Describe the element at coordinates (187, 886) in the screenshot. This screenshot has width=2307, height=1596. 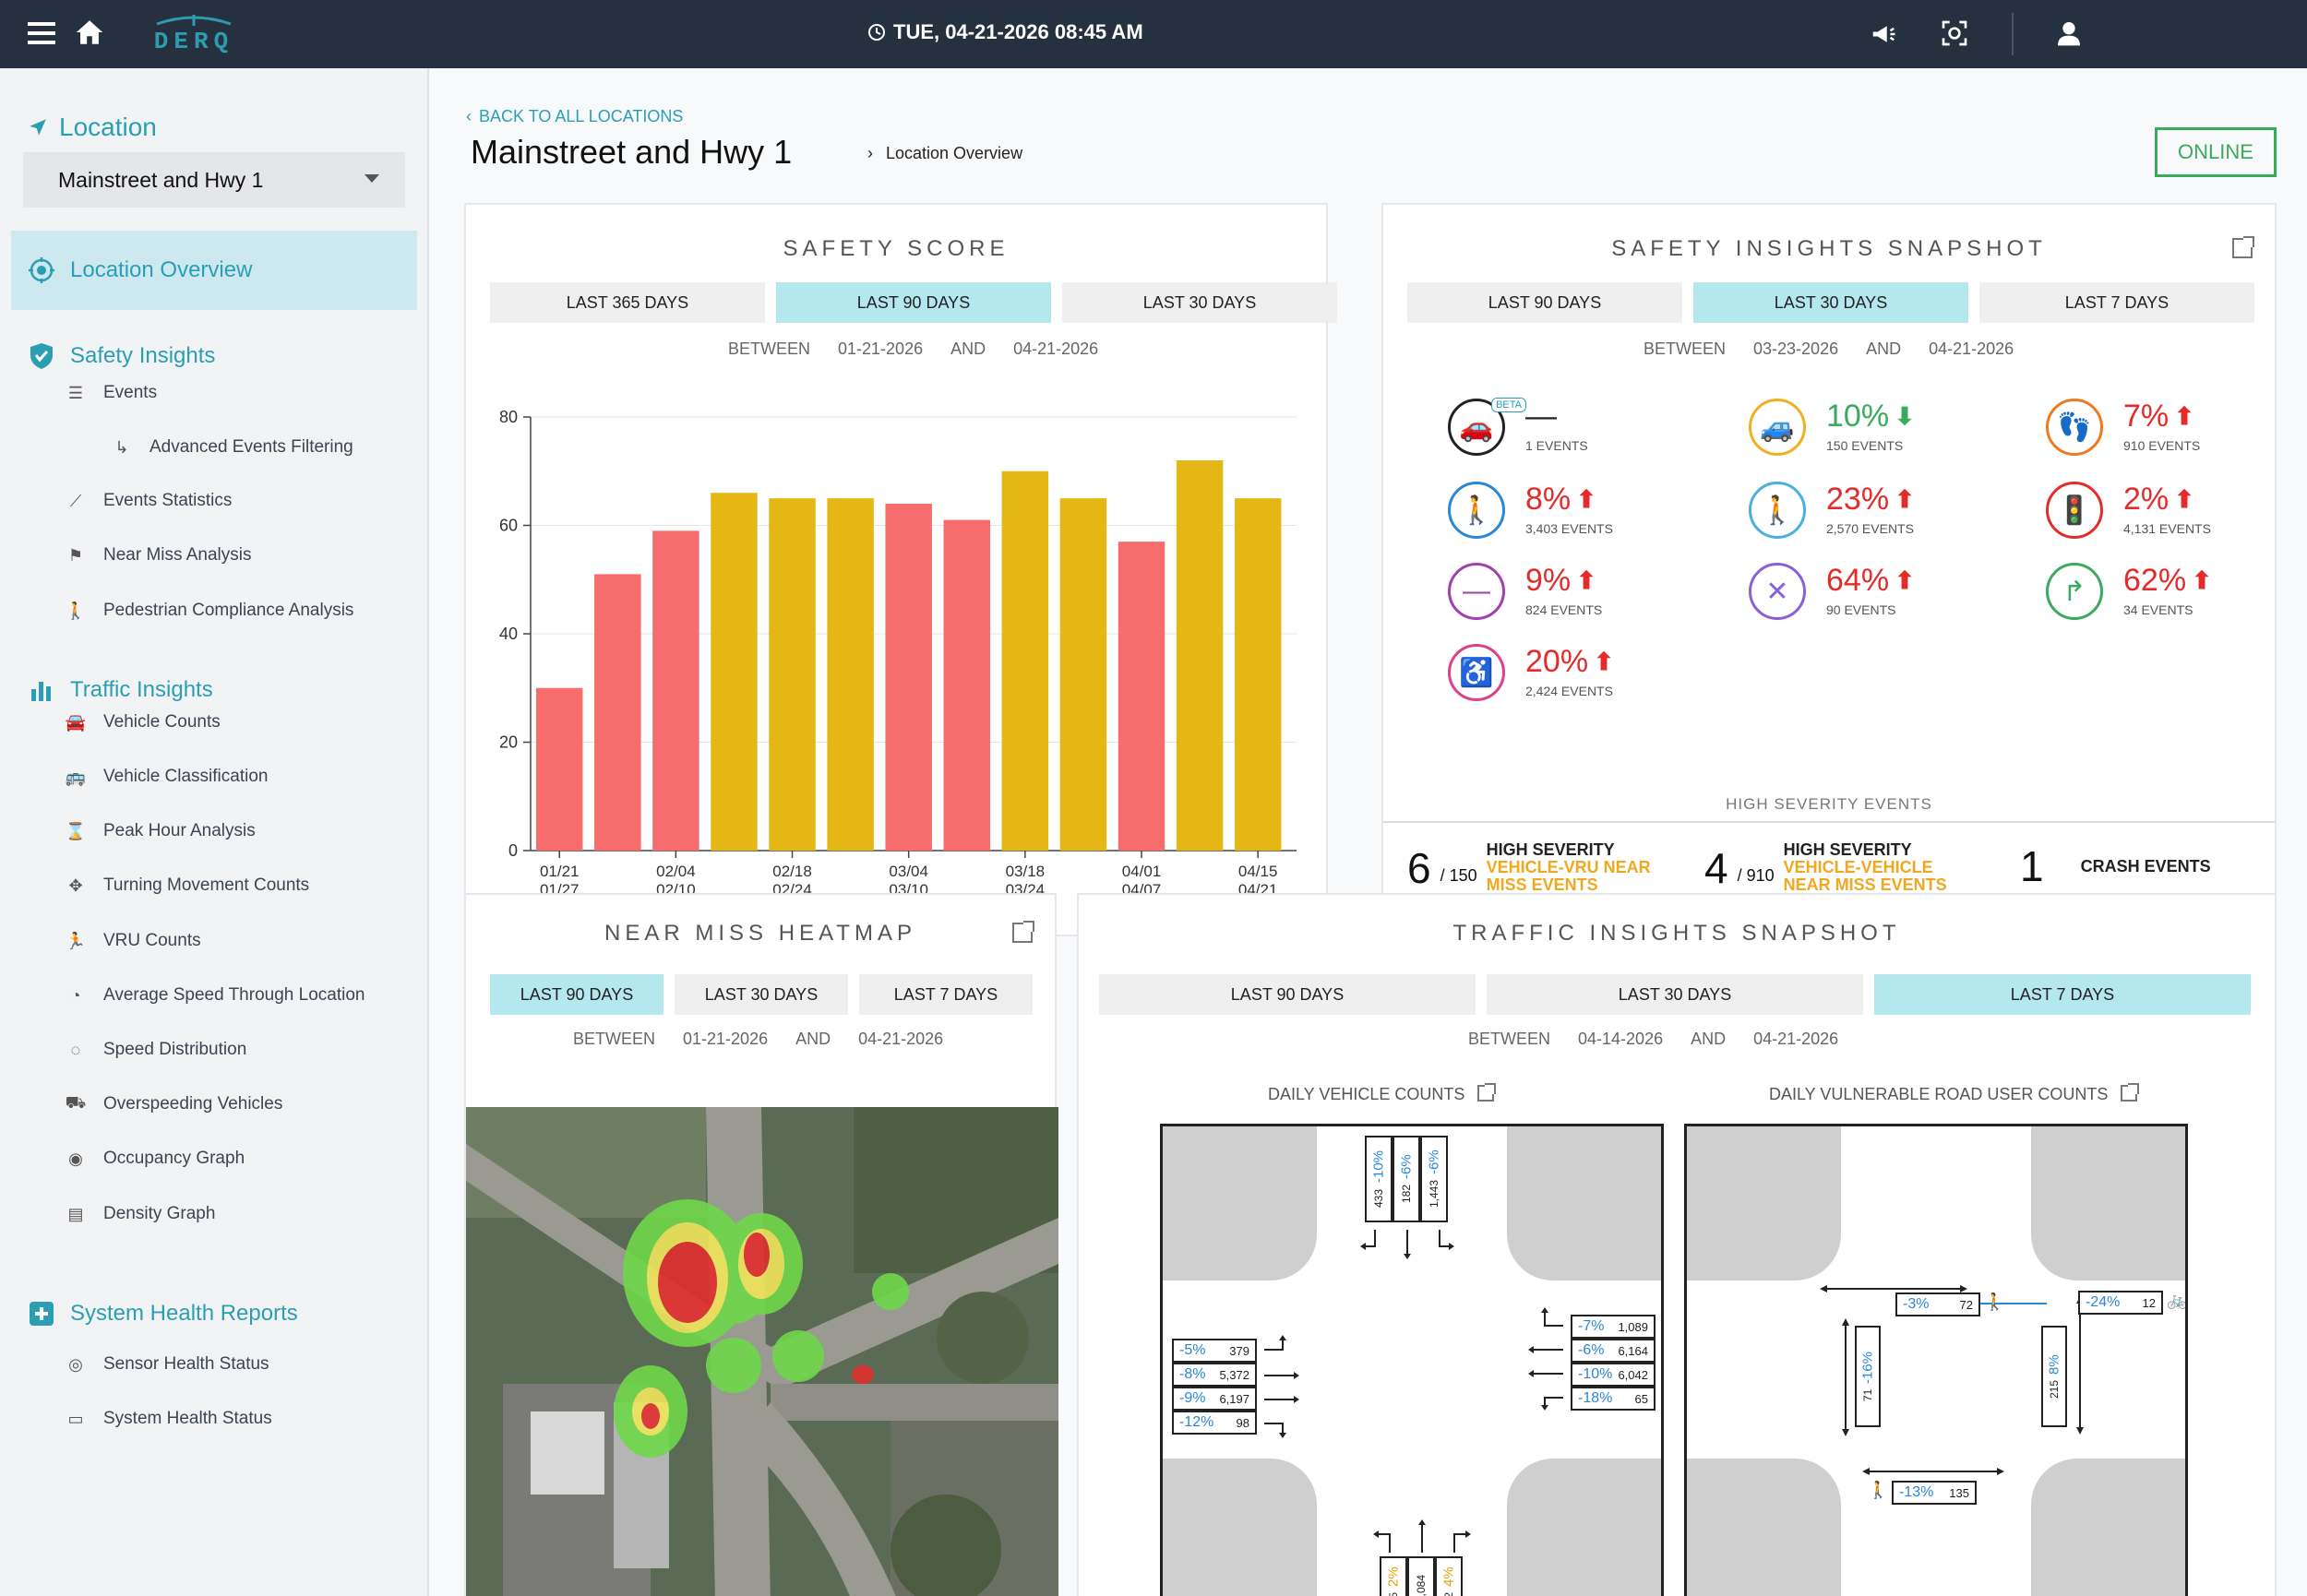
I see `nav-turning-movement-counts: ✥ Turning Movement Counts` at that location.